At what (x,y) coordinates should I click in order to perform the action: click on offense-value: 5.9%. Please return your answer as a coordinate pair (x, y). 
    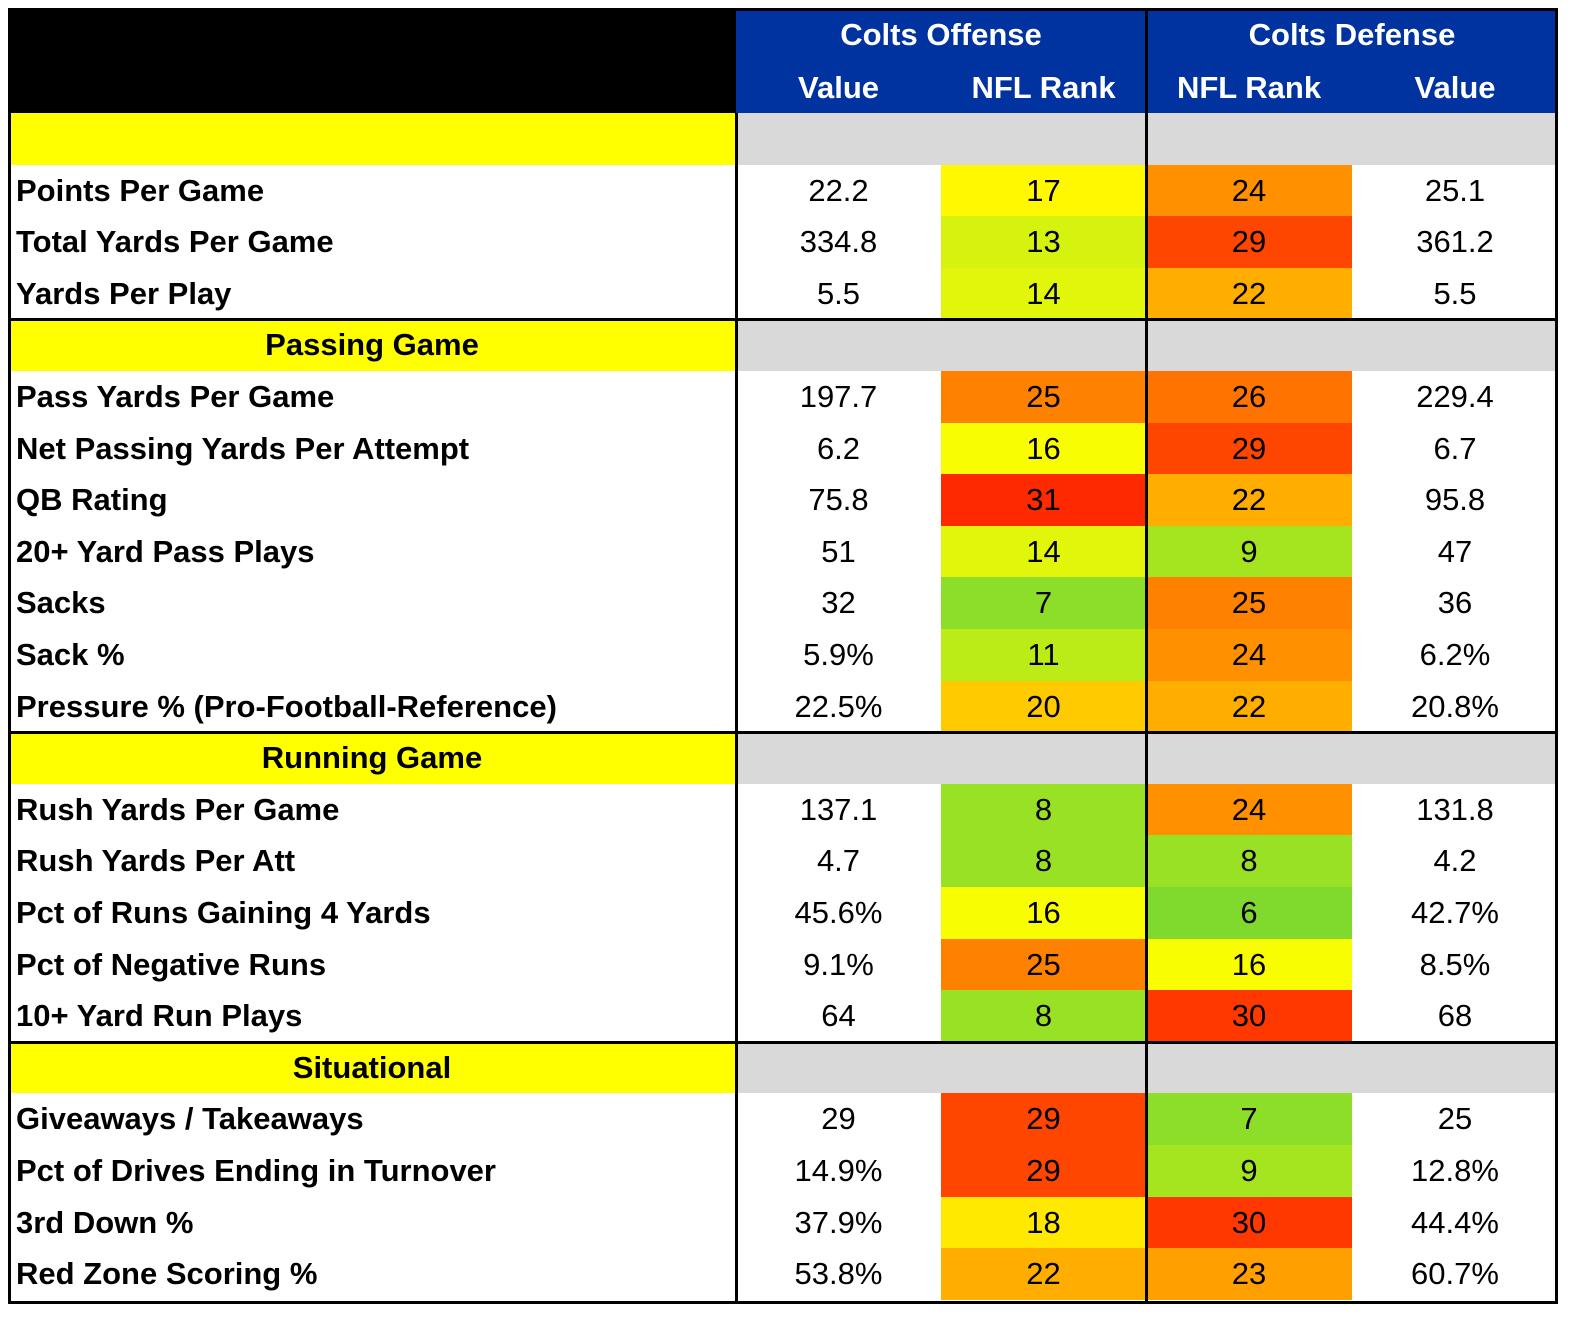
    Looking at the image, I should click on (838, 654).